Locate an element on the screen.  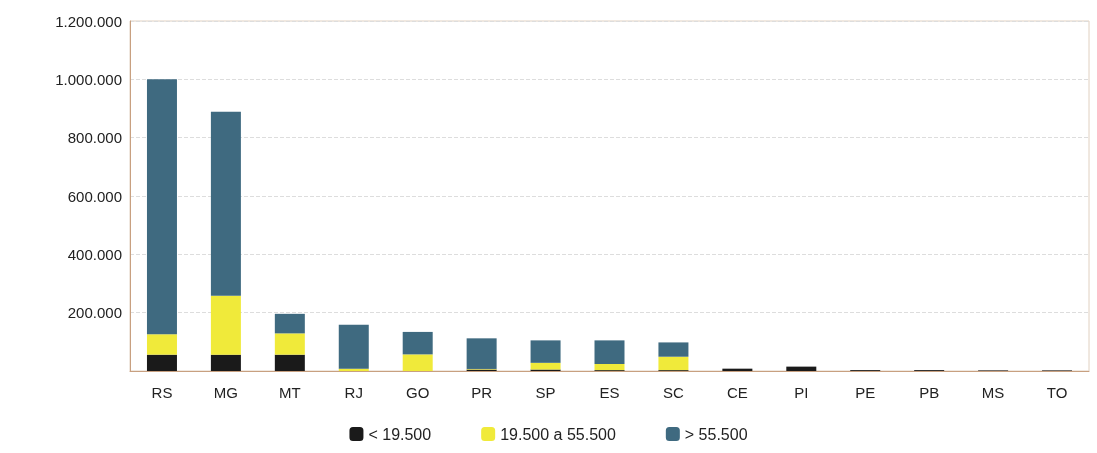
y-tick-label: 400.000 is located at coordinates (94, 254).